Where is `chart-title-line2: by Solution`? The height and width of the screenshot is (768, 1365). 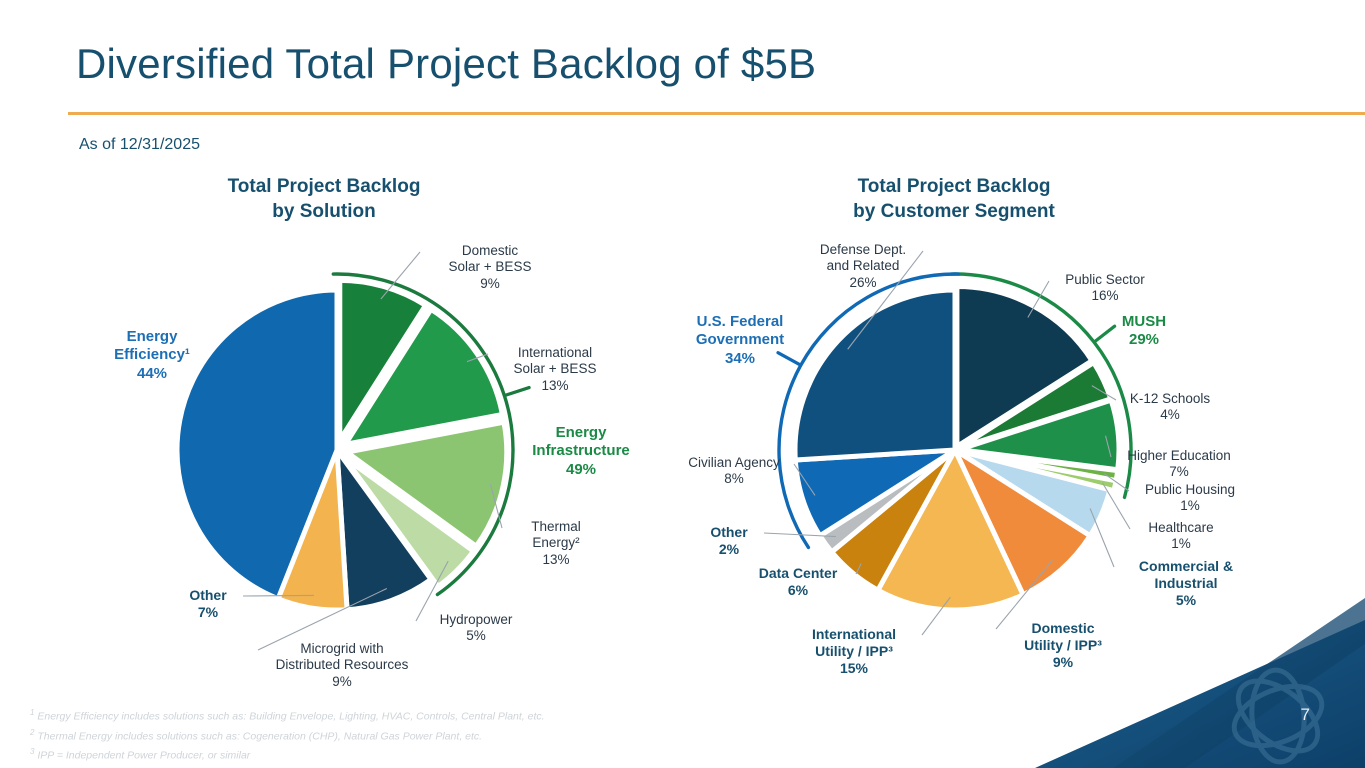 chart-title-line2: by Solution is located at coordinates (324, 212).